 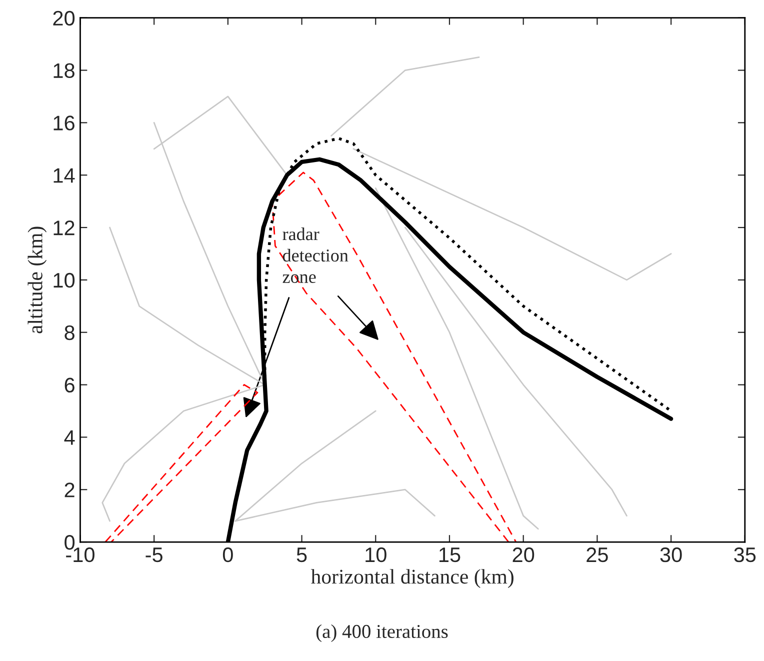 I want to click on x-tick-label: -5, so click(x=154, y=555).